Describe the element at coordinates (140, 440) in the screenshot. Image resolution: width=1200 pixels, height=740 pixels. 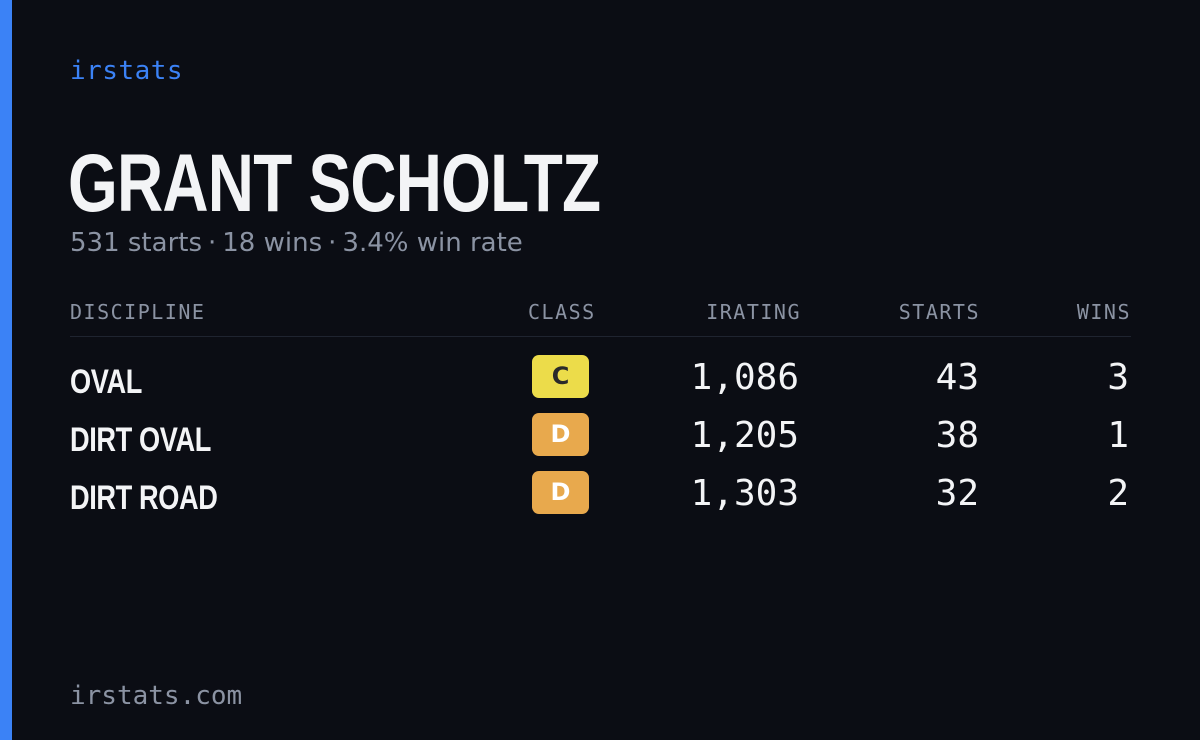
I see `discipline-name: DIRT OVAL` at that location.